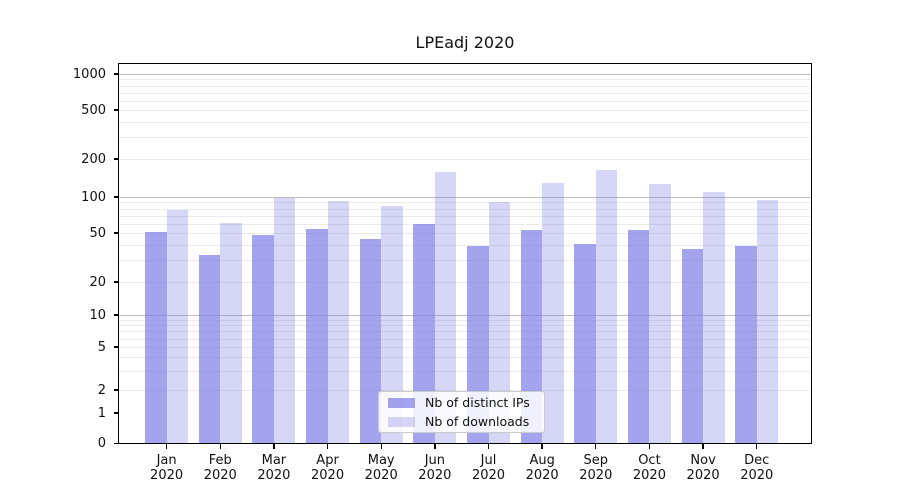  Describe the element at coordinates (101, 390) in the screenshot. I see `y-tick-label: 2` at that location.